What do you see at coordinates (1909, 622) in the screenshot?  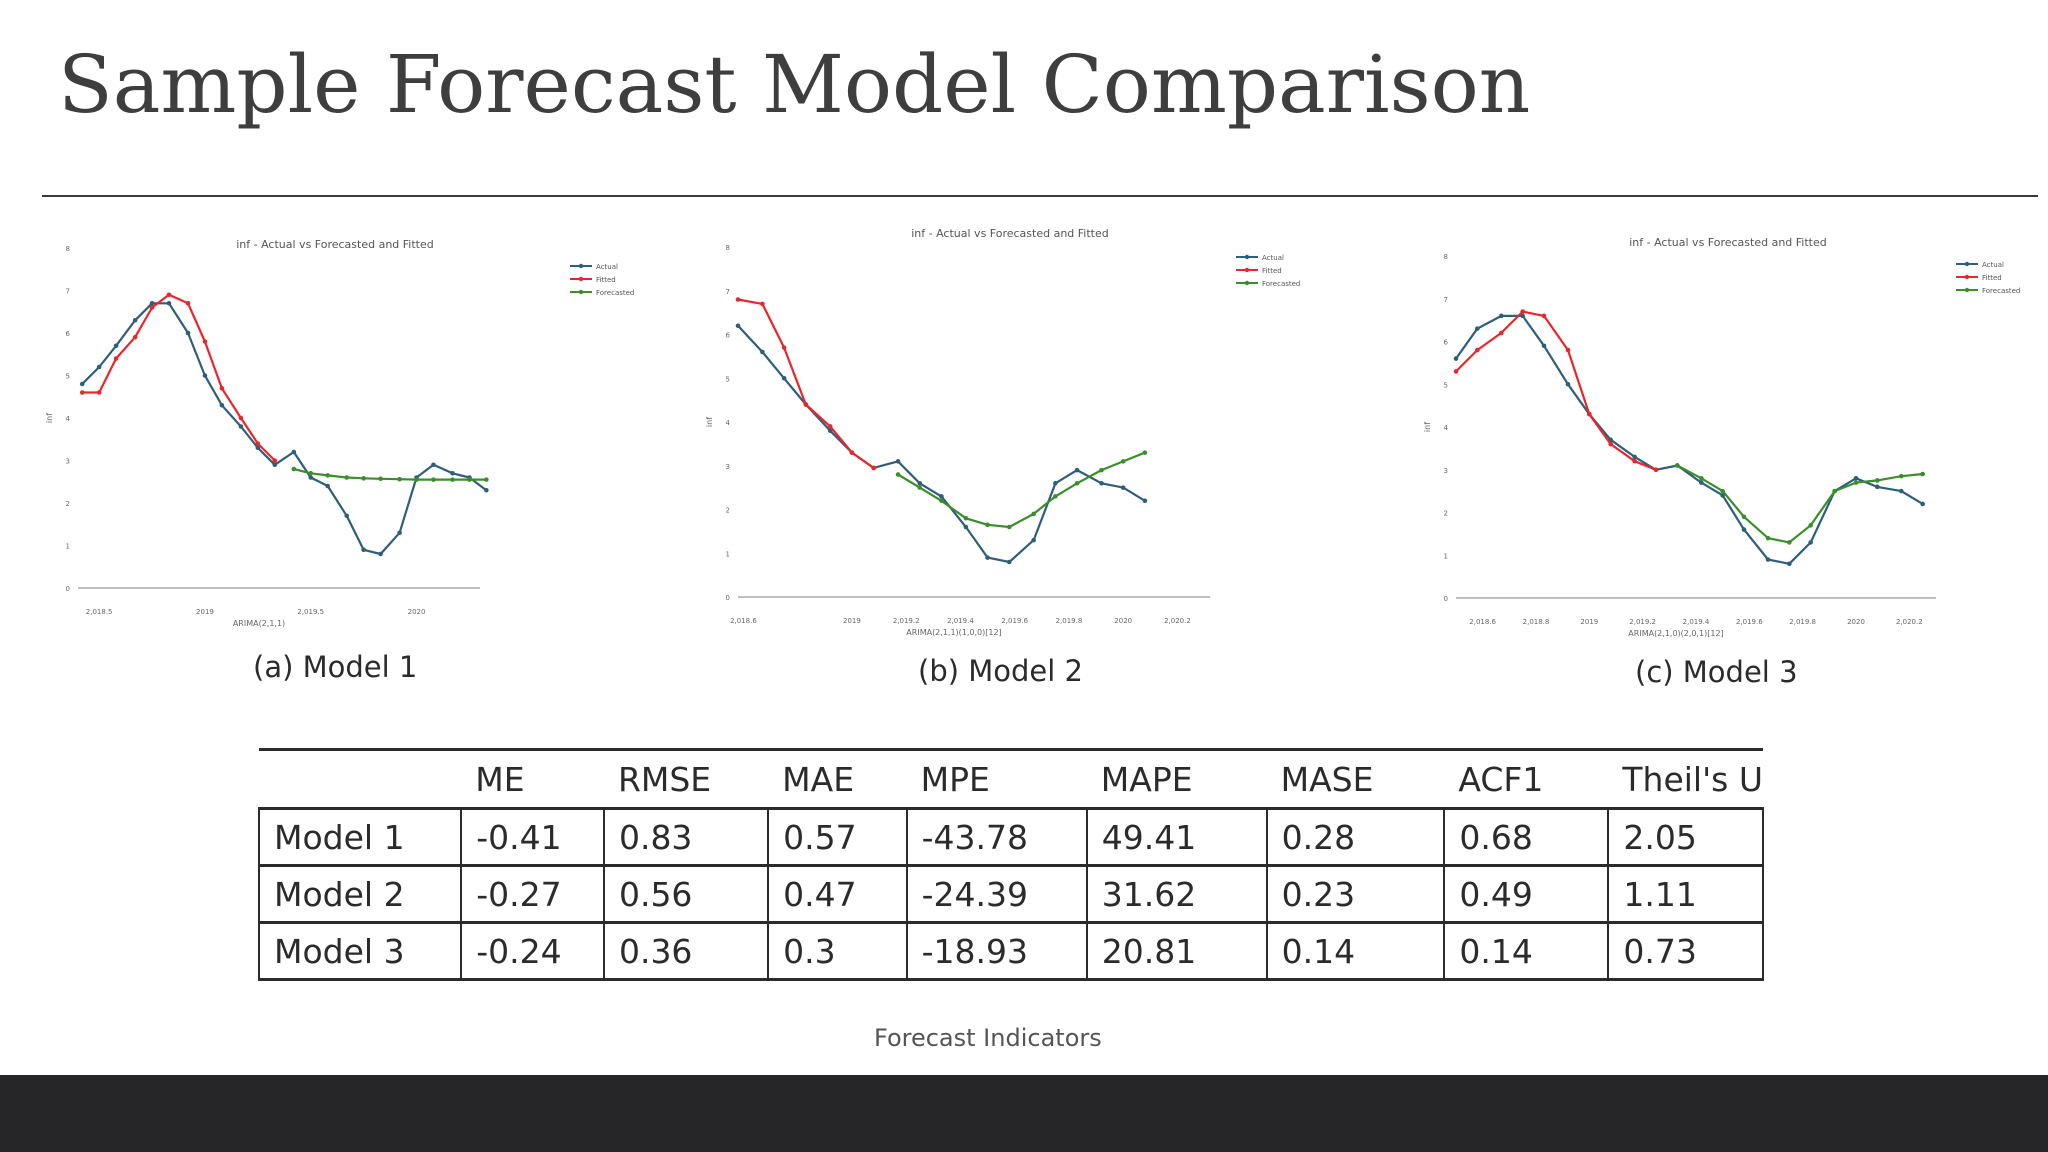 I see `x-tick-label: 2,020.2` at bounding box center [1909, 622].